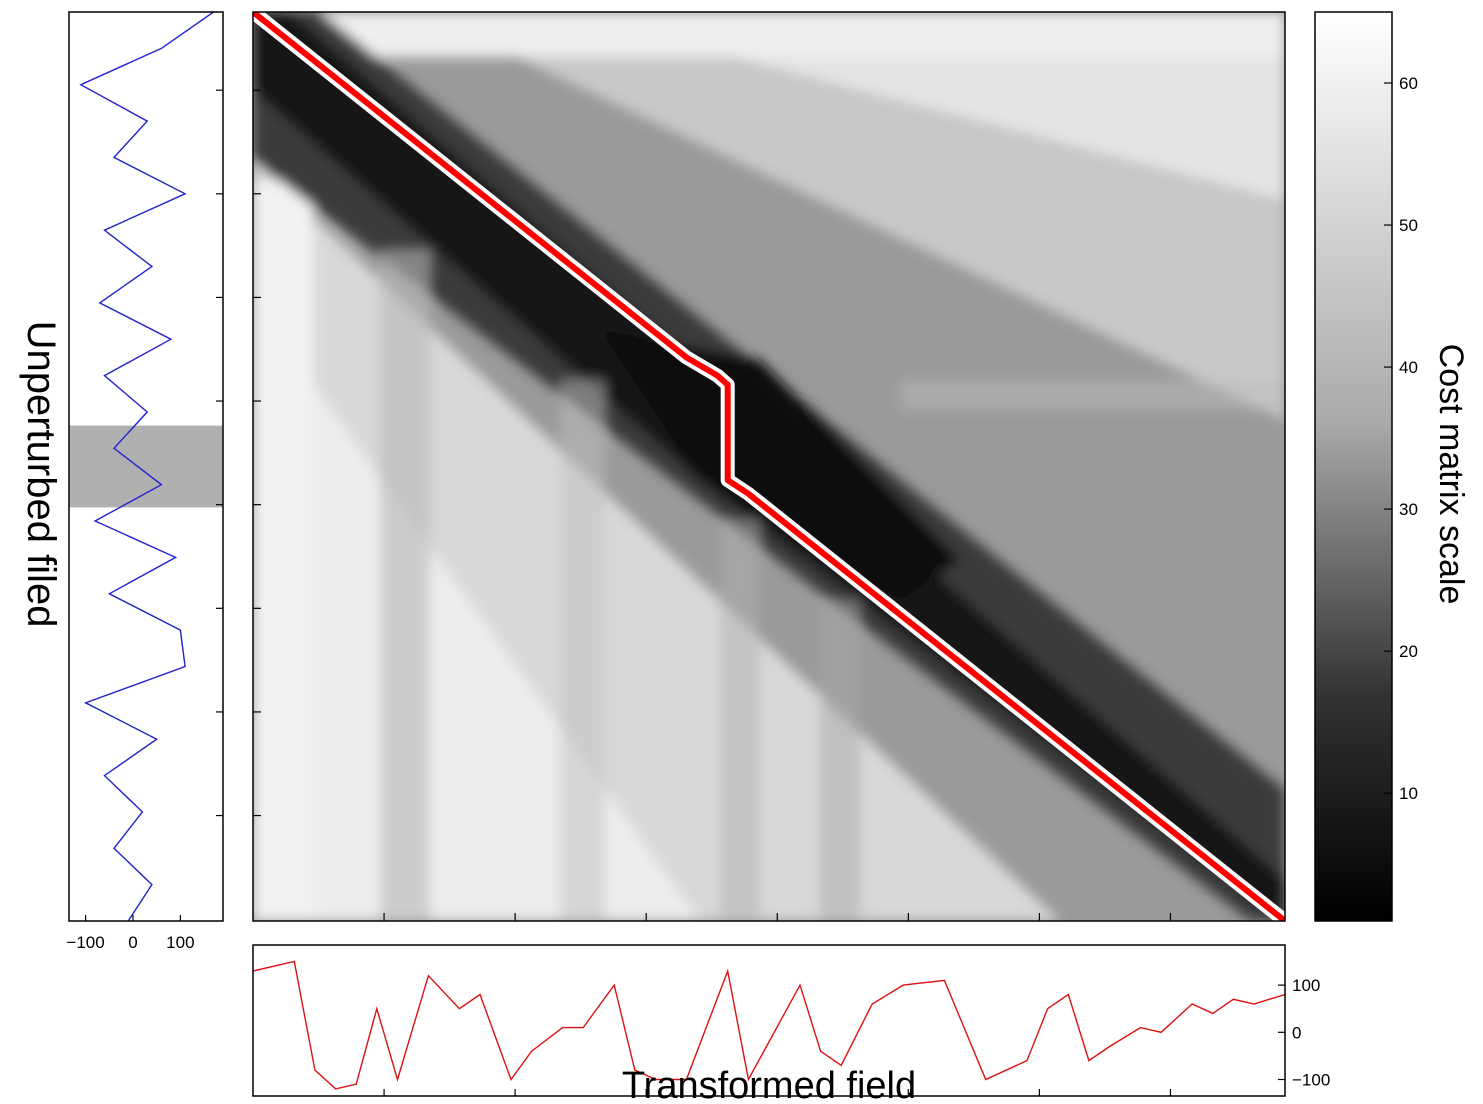 This screenshot has height=1104, width=1483. What do you see at coordinates (1306, 985) in the screenshot?
I see `bottom-ytick-label-2: 100` at bounding box center [1306, 985].